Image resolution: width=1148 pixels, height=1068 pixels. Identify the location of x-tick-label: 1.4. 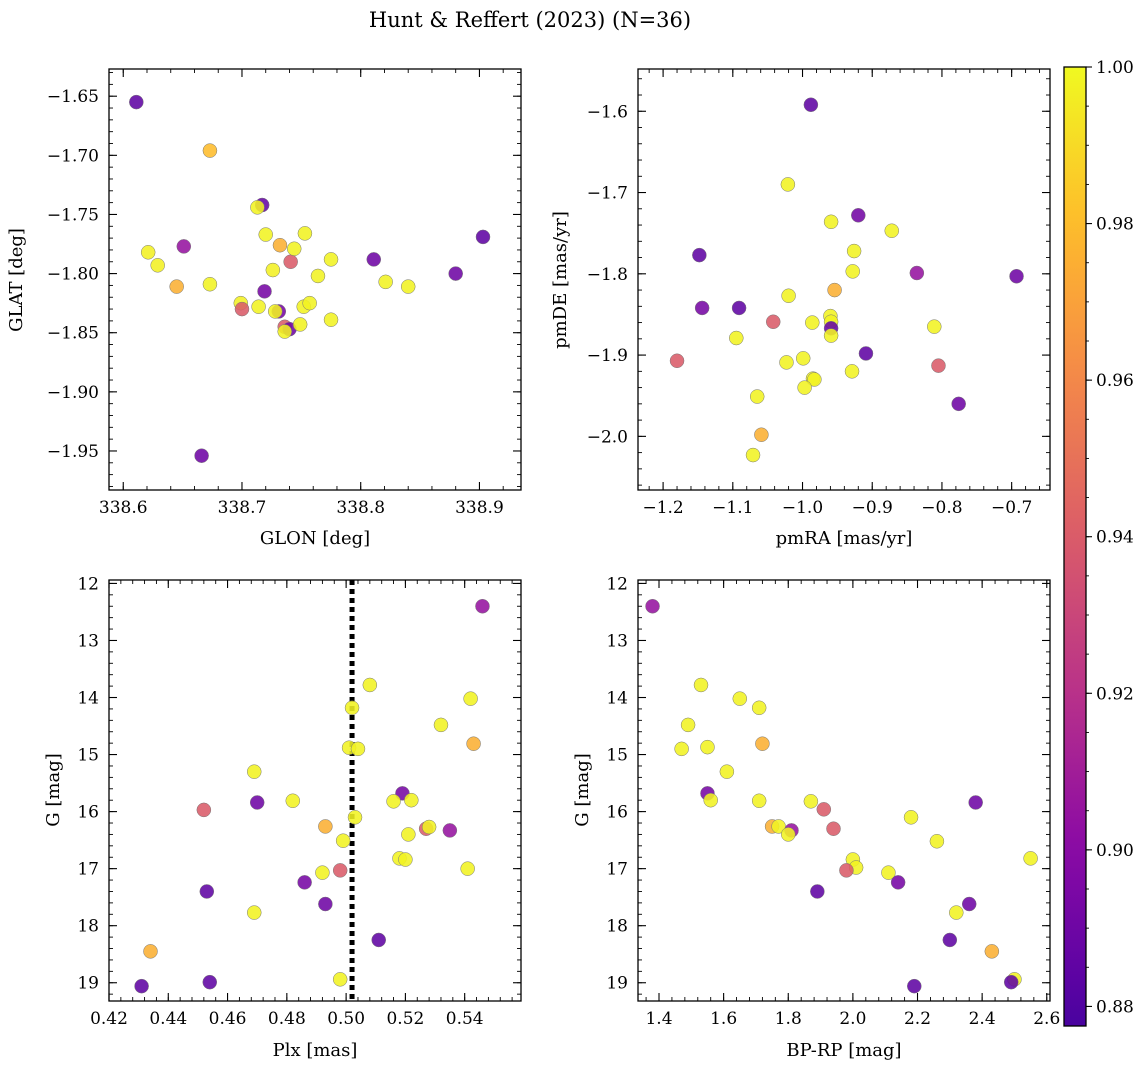
(658, 1019).